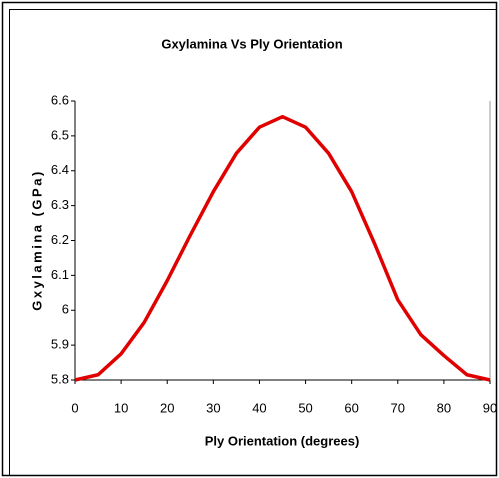  I want to click on y-tick-label: 6.1, so click(60, 274).